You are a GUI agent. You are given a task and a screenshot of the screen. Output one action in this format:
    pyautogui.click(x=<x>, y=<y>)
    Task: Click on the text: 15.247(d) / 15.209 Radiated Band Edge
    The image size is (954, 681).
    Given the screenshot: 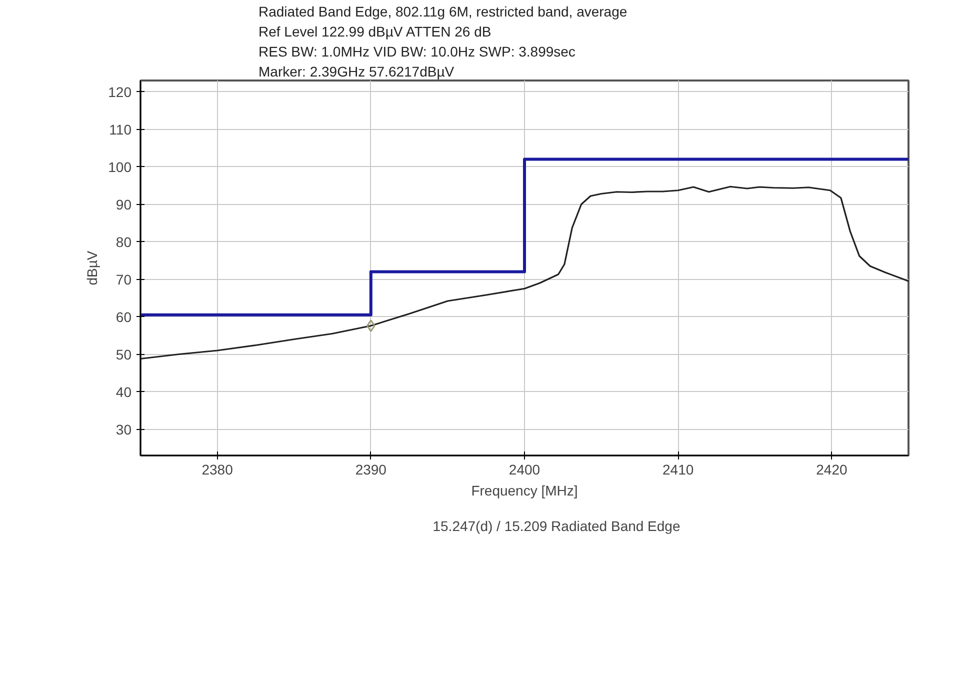 What is the action you would take?
    pyautogui.click(x=556, y=526)
    